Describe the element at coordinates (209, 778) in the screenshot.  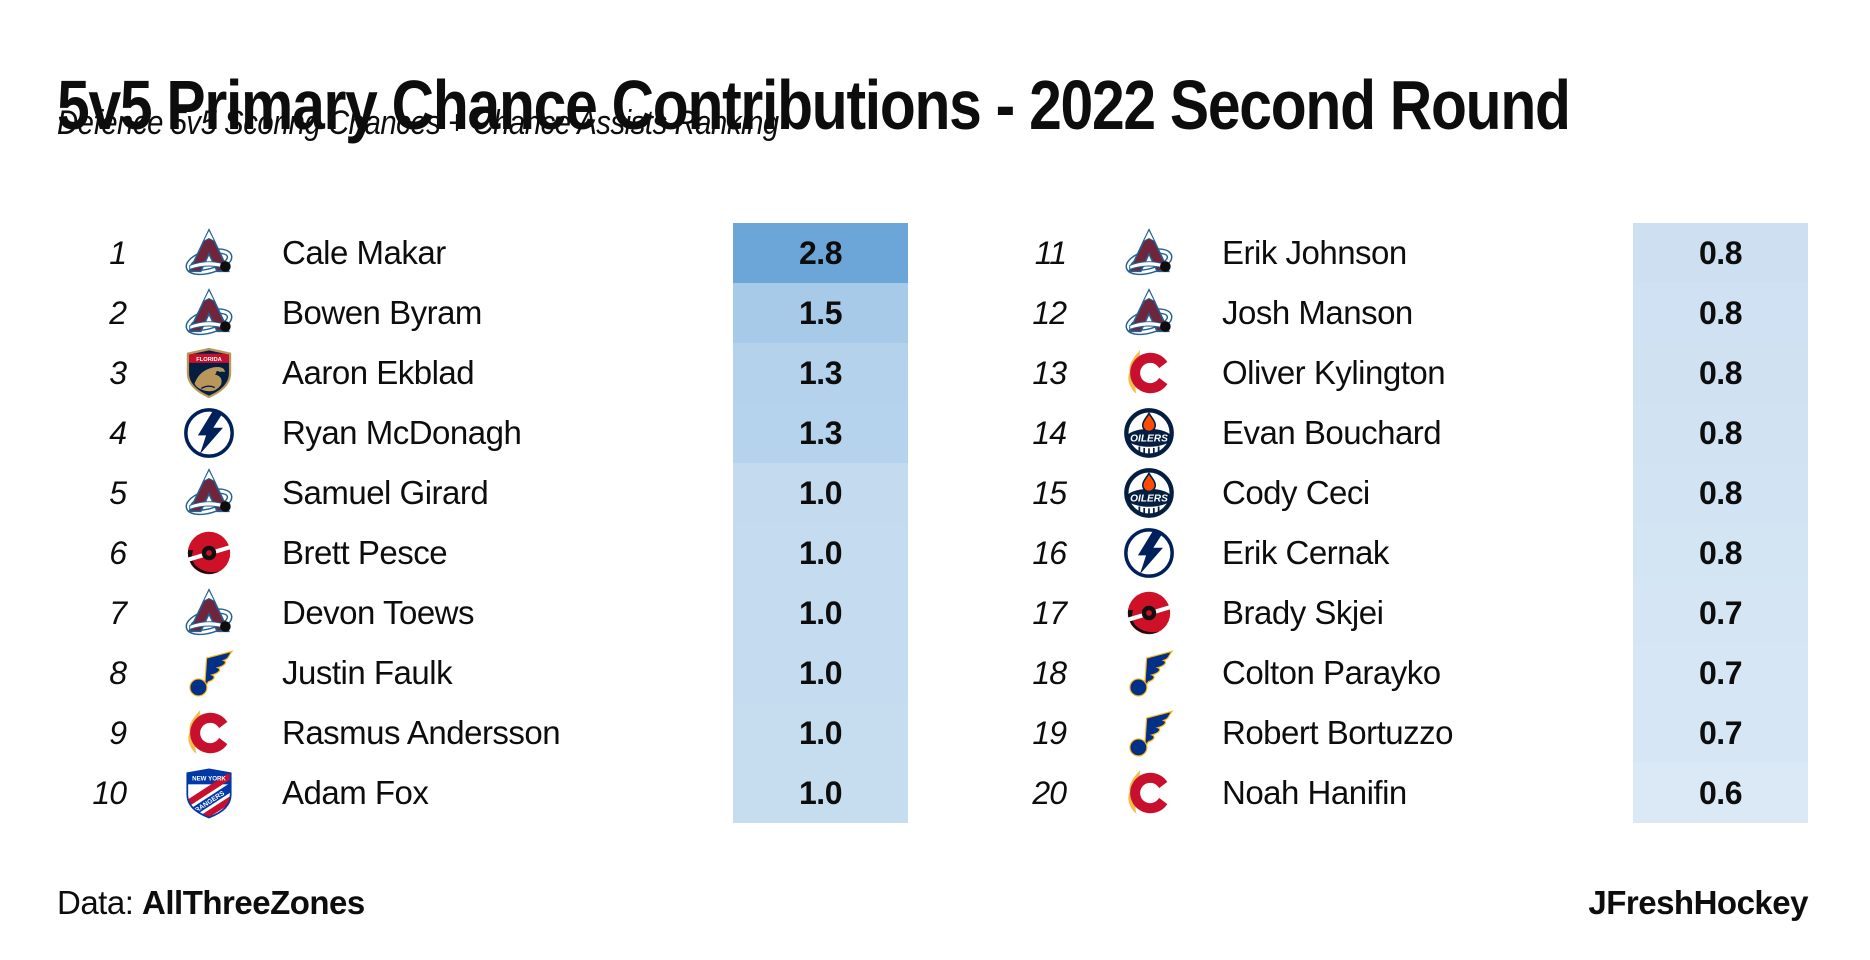
I see `svg-text: NEW YORK` at that location.